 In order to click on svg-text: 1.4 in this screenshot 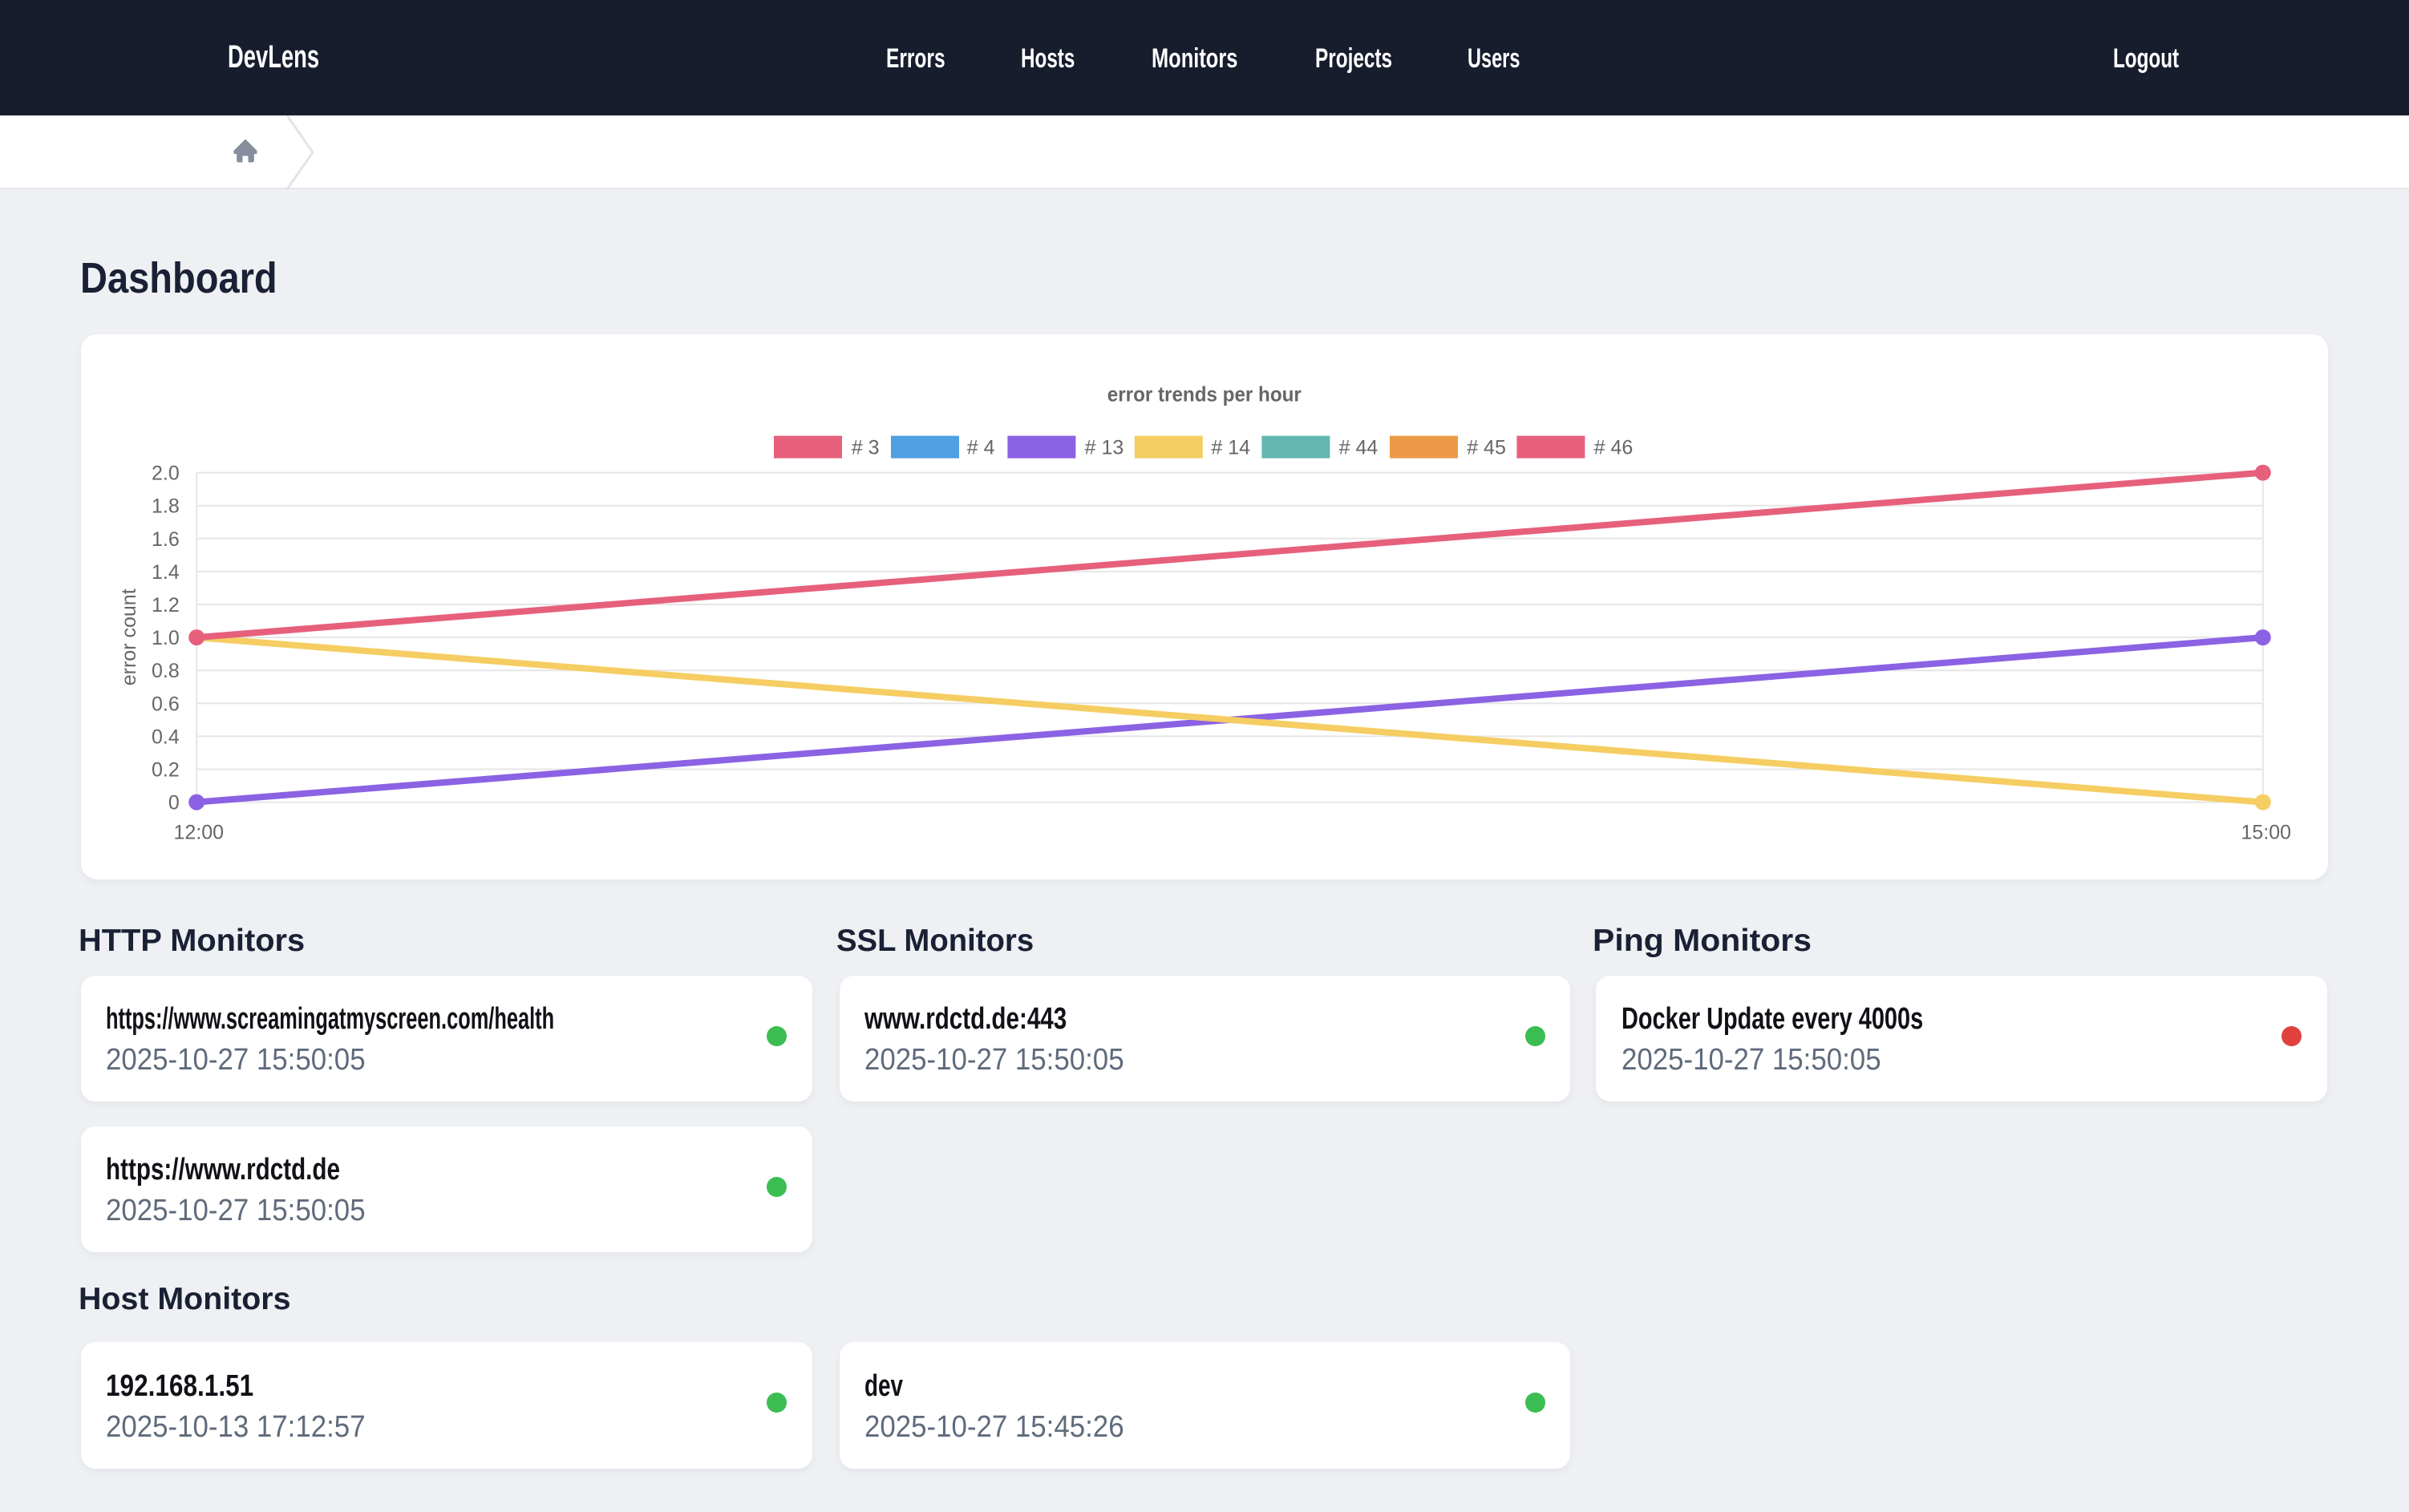, I will do `click(166, 573)`.